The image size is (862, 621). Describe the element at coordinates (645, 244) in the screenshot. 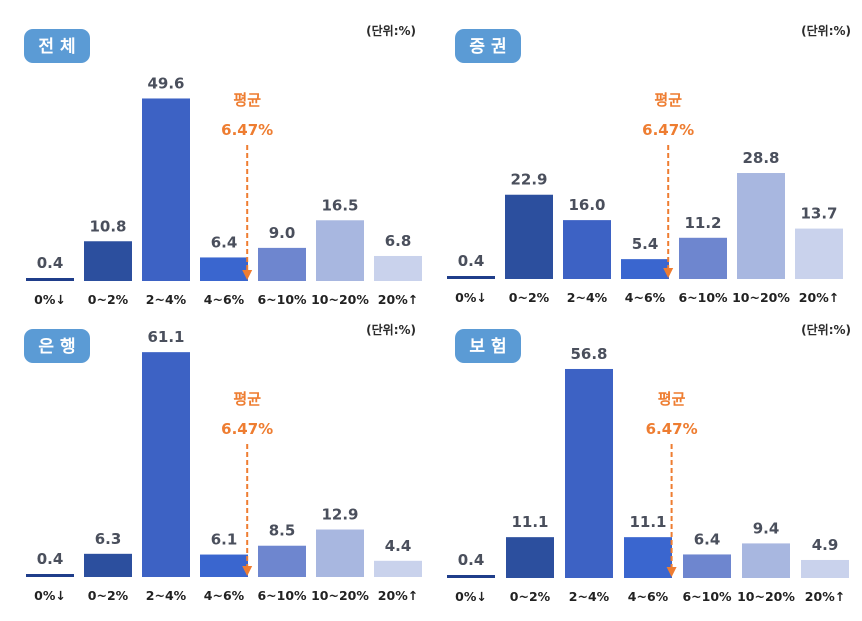

I see `value-label: 5.4` at that location.